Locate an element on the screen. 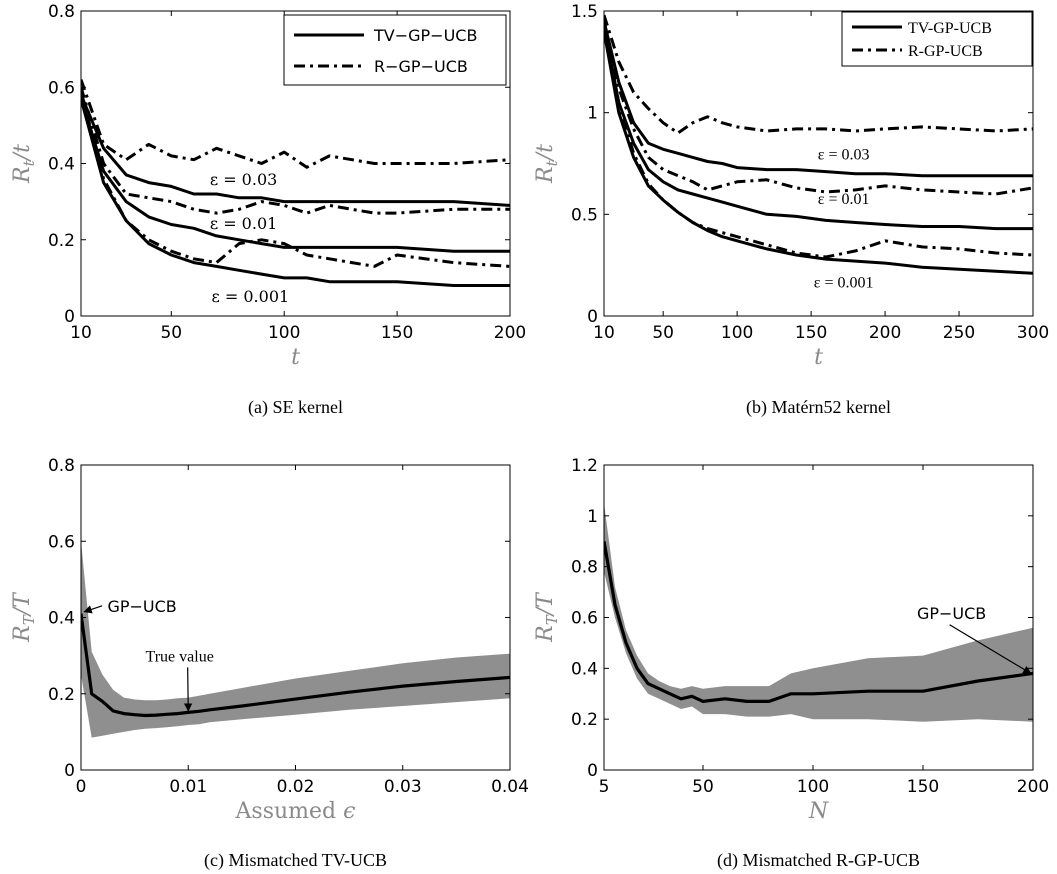 The height and width of the screenshot is (874, 1057). x-axis-label-symbol: ϵ is located at coordinates (349, 811).